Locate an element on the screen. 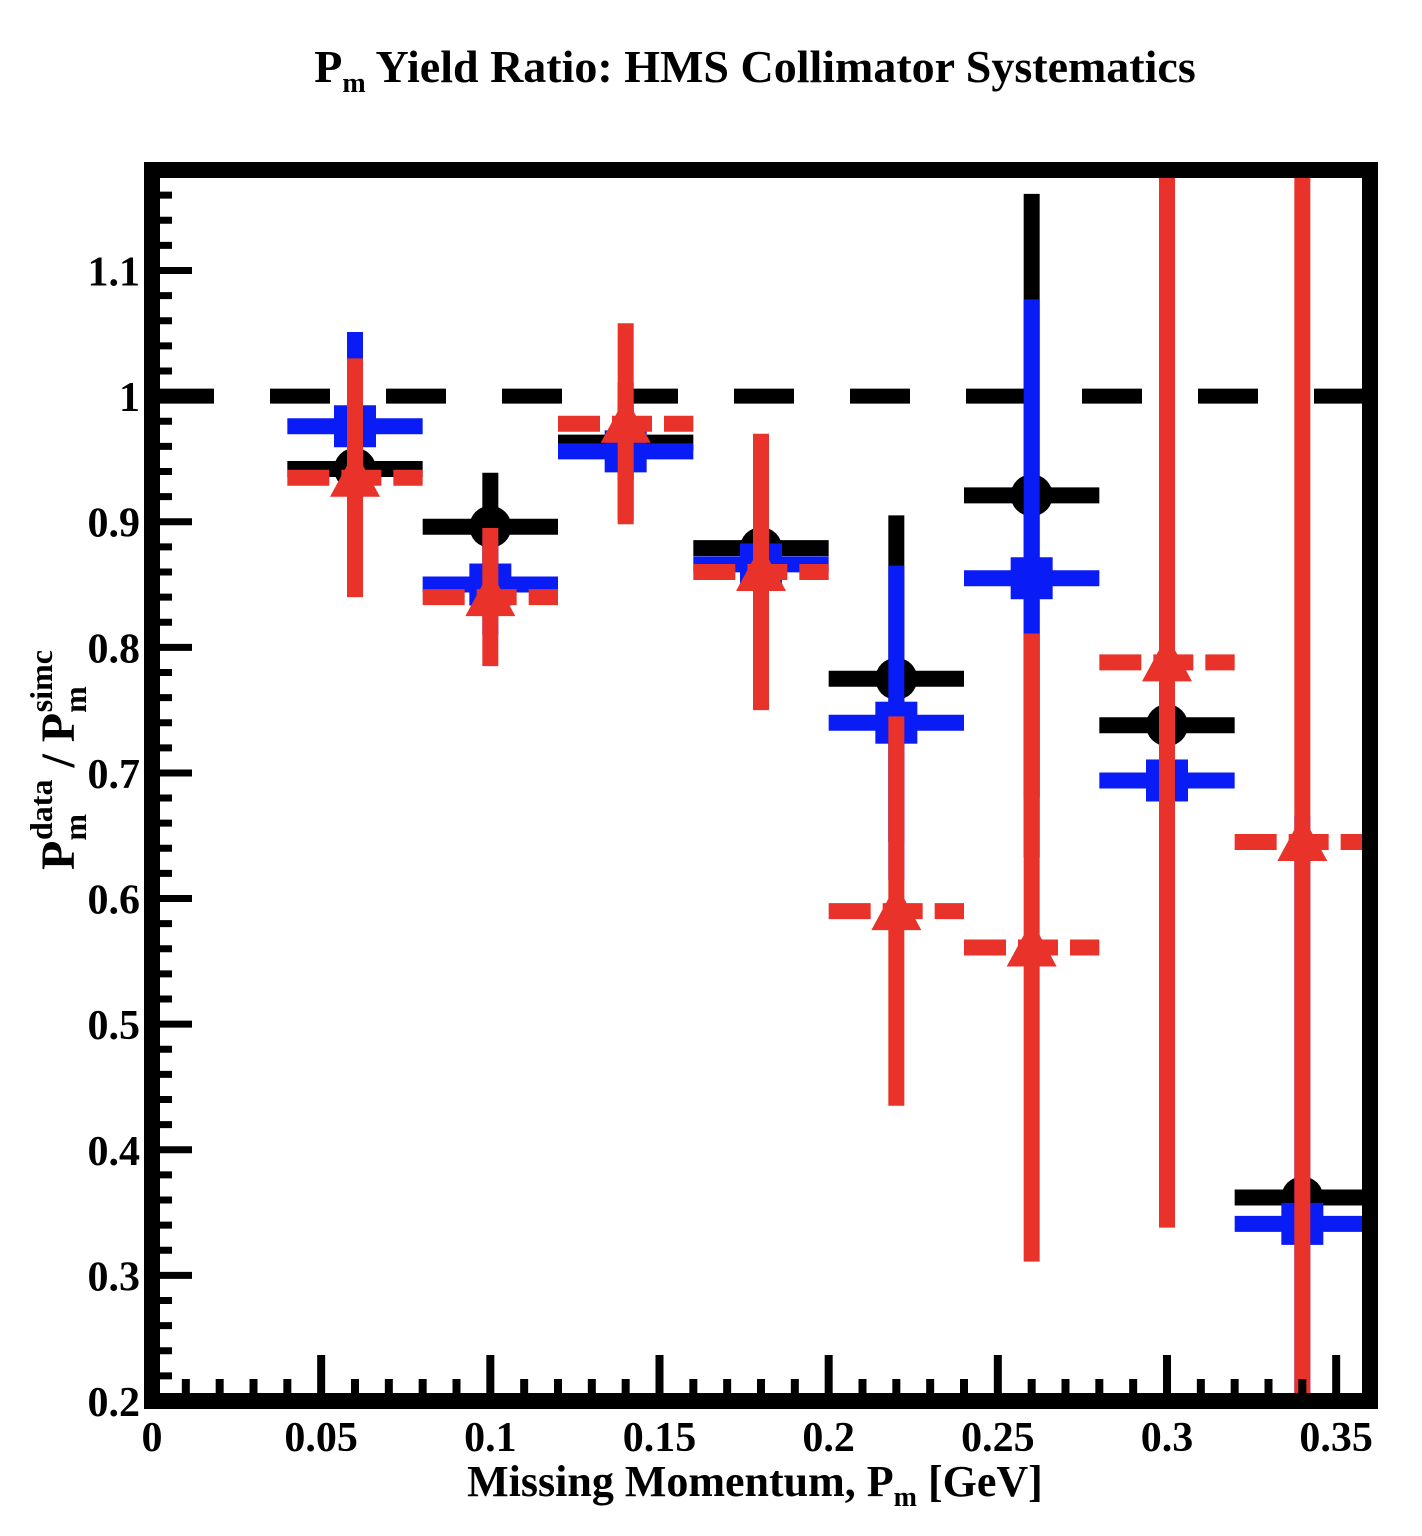 The image size is (1422, 1536). y-axis-label-den-sub: m is located at coordinates (75, 699).